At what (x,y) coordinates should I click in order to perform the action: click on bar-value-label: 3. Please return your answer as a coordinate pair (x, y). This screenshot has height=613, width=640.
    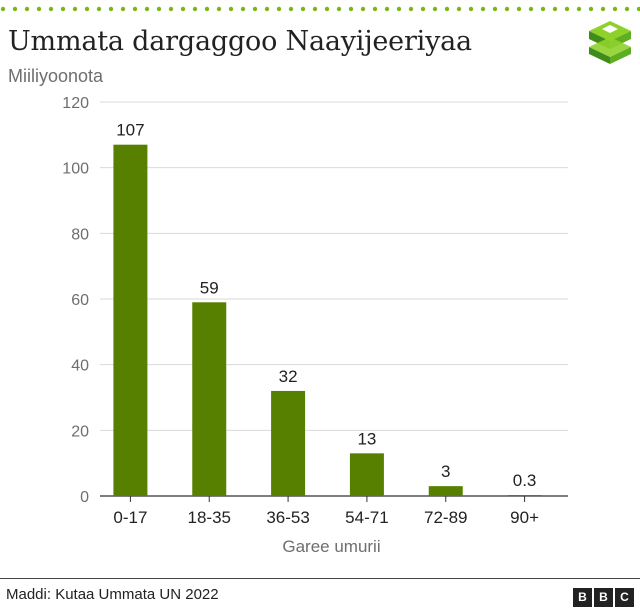
    Looking at the image, I should click on (445, 471).